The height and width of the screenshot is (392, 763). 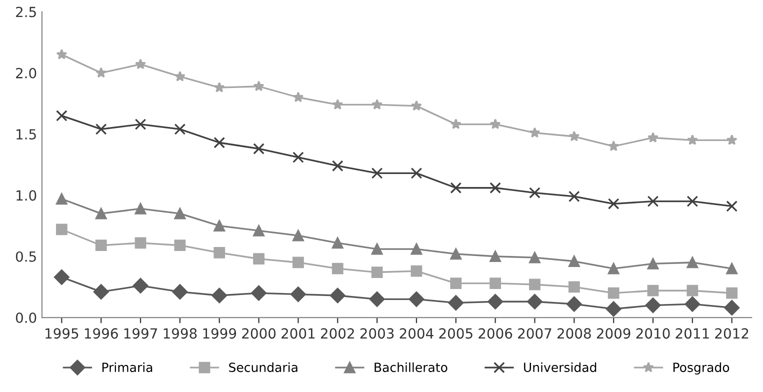 I want to click on x-tick-label: 1995, so click(x=62, y=333).